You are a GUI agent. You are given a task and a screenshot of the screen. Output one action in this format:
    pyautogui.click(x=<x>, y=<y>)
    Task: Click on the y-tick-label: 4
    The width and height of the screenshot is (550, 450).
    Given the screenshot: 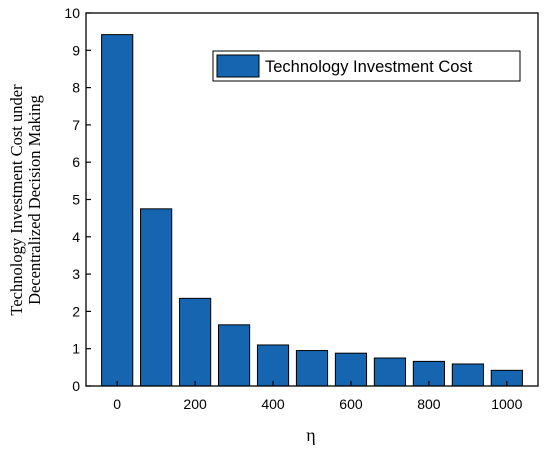 What is the action you would take?
    pyautogui.click(x=76, y=237)
    